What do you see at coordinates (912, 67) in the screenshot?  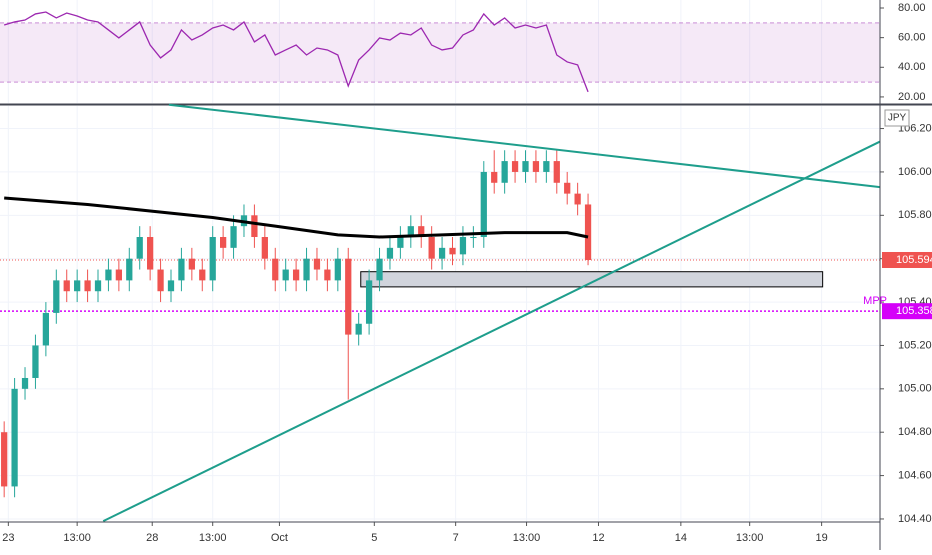 I see `y-tick-label: 40.00` at bounding box center [912, 67].